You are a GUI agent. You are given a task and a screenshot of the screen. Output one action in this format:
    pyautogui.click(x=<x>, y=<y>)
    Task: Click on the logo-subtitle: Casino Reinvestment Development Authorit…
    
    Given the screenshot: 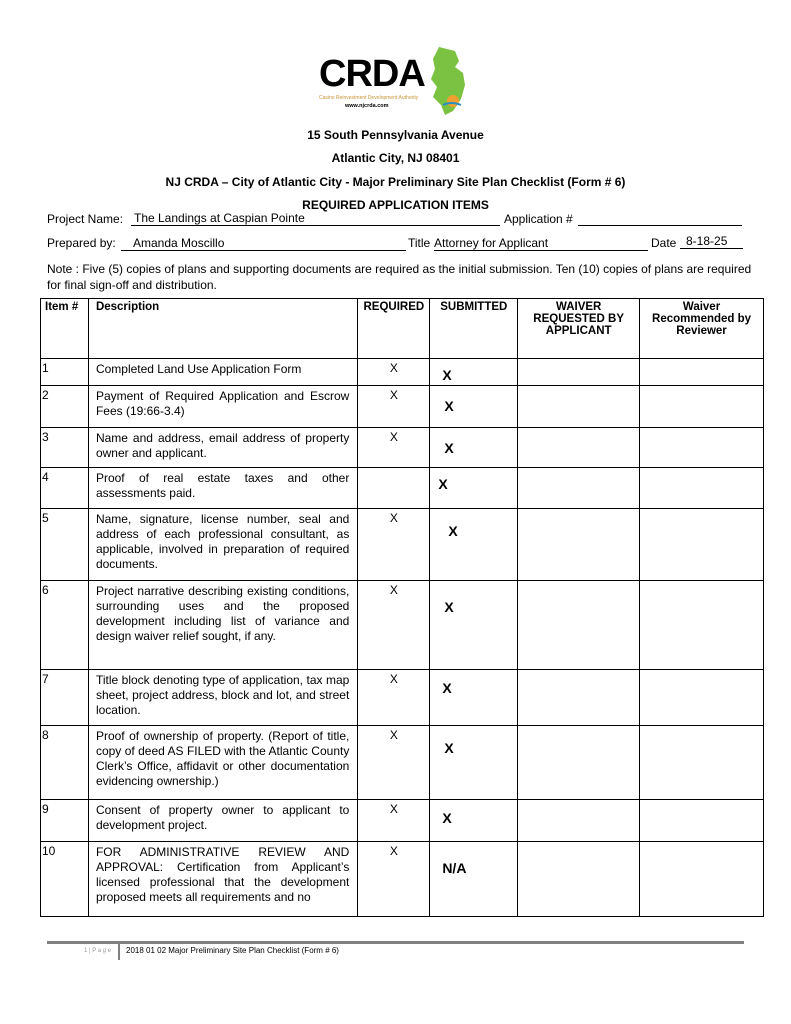 What is the action you would take?
    pyautogui.click(x=369, y=98)
    